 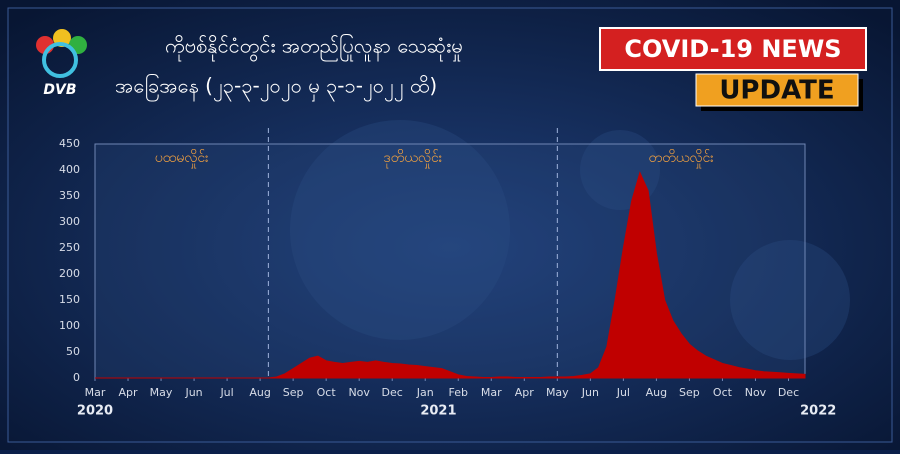 What do you see at coordinates (69, 247) in the screenshot?
I see `y-tick-label: 250` at bounding box center [69, 247].